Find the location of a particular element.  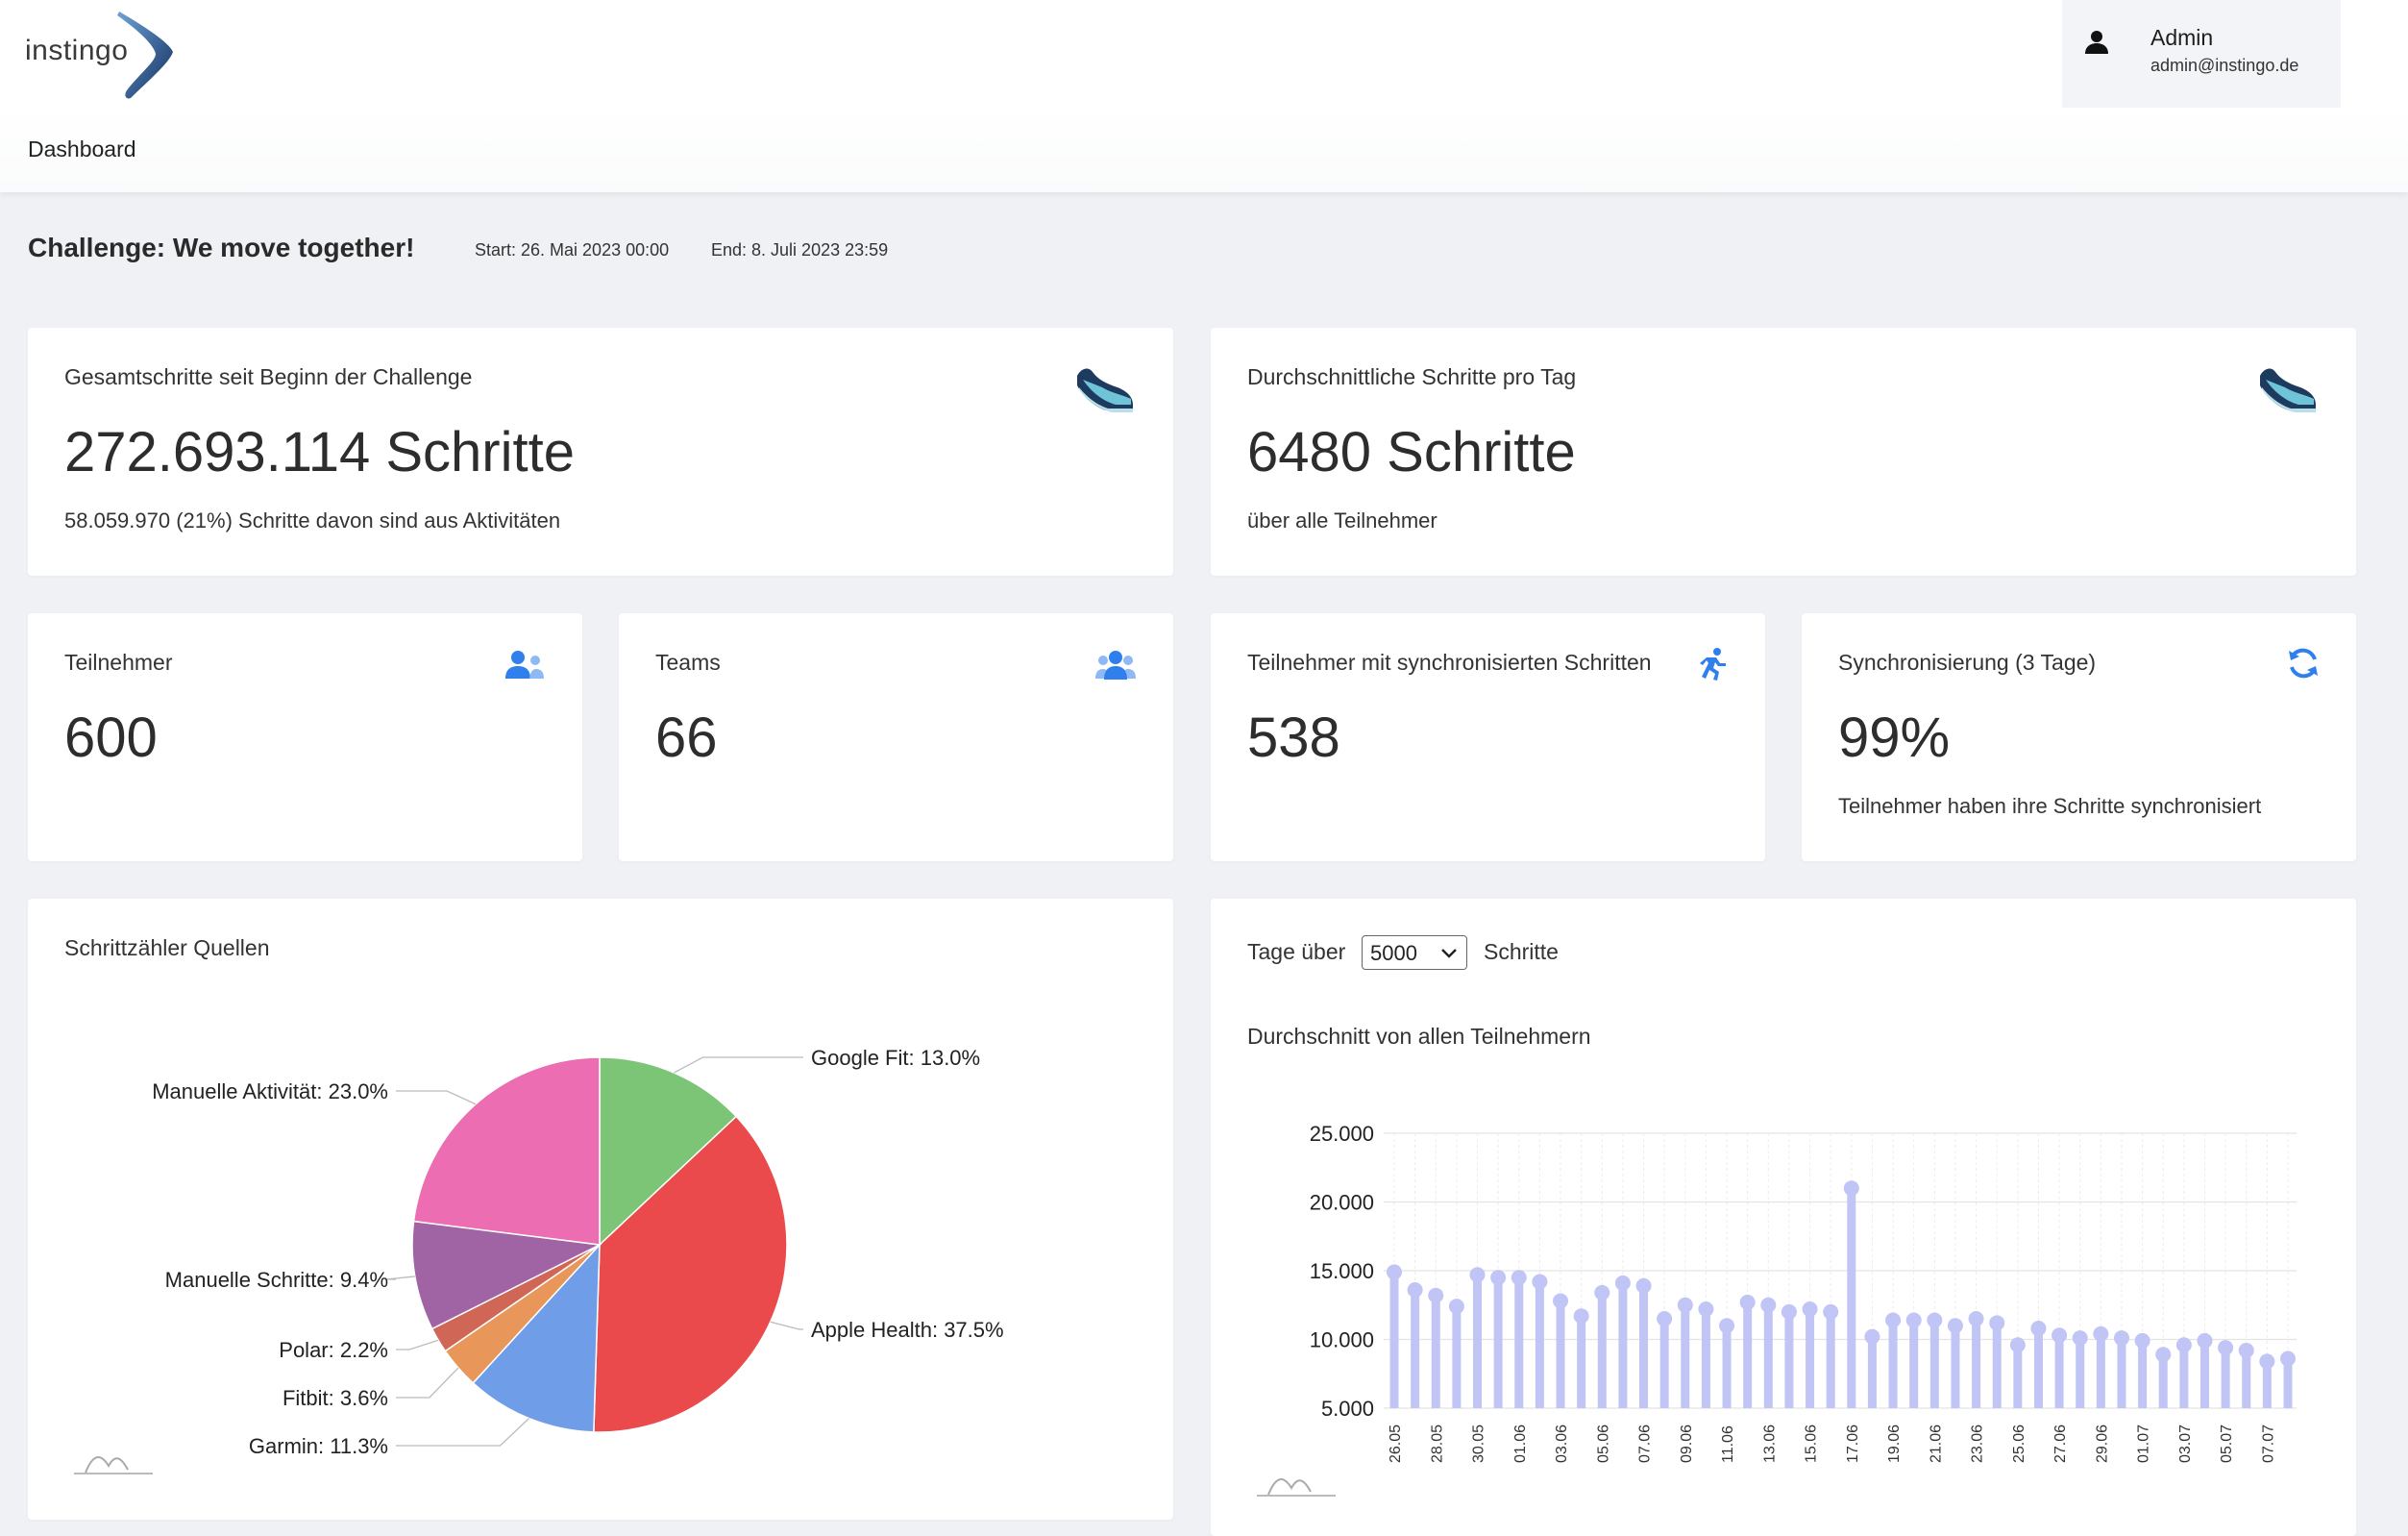

instingo-logo: instingo is located at coordinates (102, 54).